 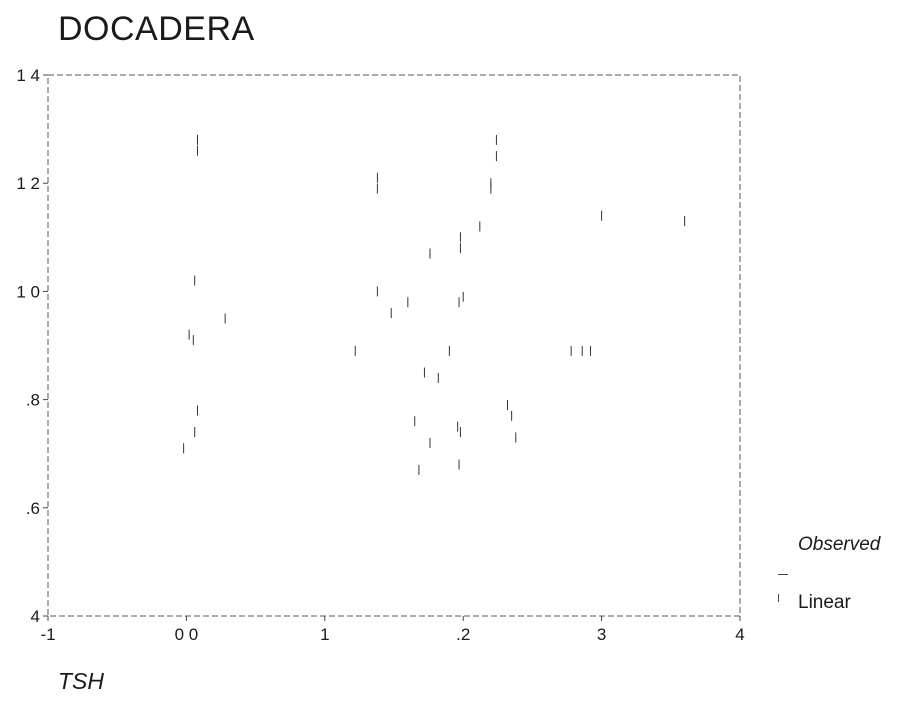 I want to click on x-tick-label: 1, so click(x=324, y=634).